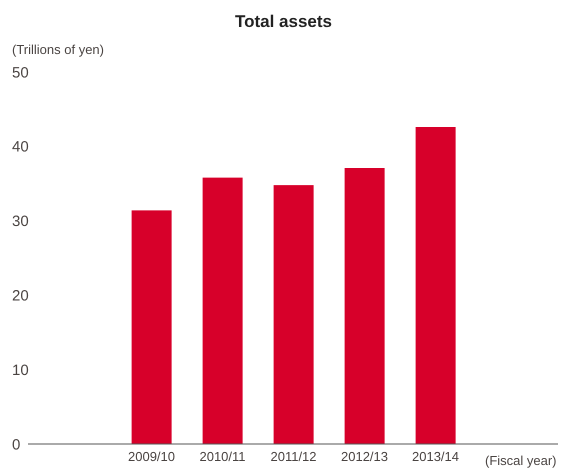 The height and width of the screenshot is (475, 567). I want to click on x-tick-label: 2012/13, so click(364, 456).